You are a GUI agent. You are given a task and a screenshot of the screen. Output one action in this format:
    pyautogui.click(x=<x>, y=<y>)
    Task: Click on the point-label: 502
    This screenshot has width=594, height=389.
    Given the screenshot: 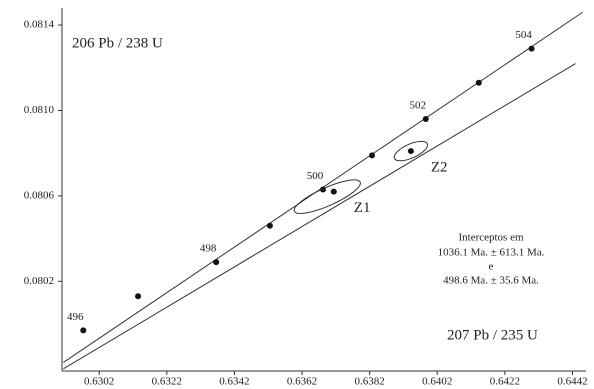 What is the action you would take?
    pyautogui.click(x=418, y=106)
    